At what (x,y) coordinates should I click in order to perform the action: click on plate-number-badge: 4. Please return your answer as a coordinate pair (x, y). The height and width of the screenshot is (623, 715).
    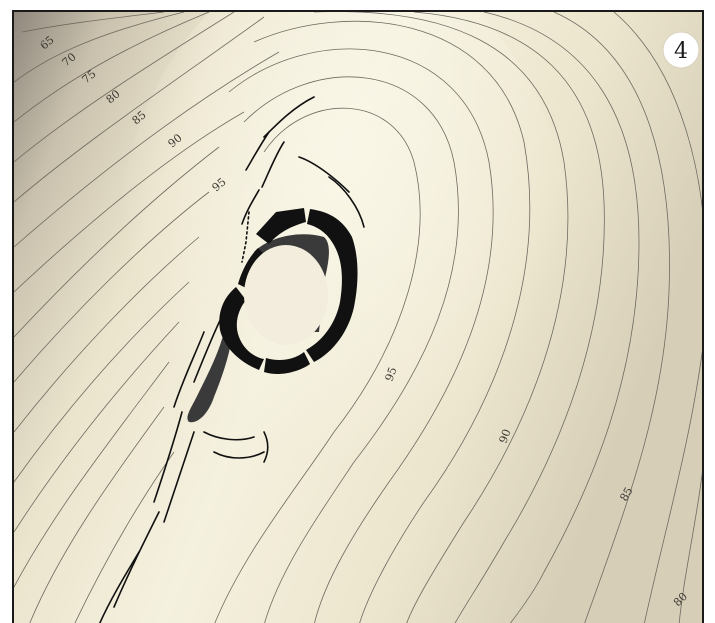
    Looking at the image, I should click on (681, 50).